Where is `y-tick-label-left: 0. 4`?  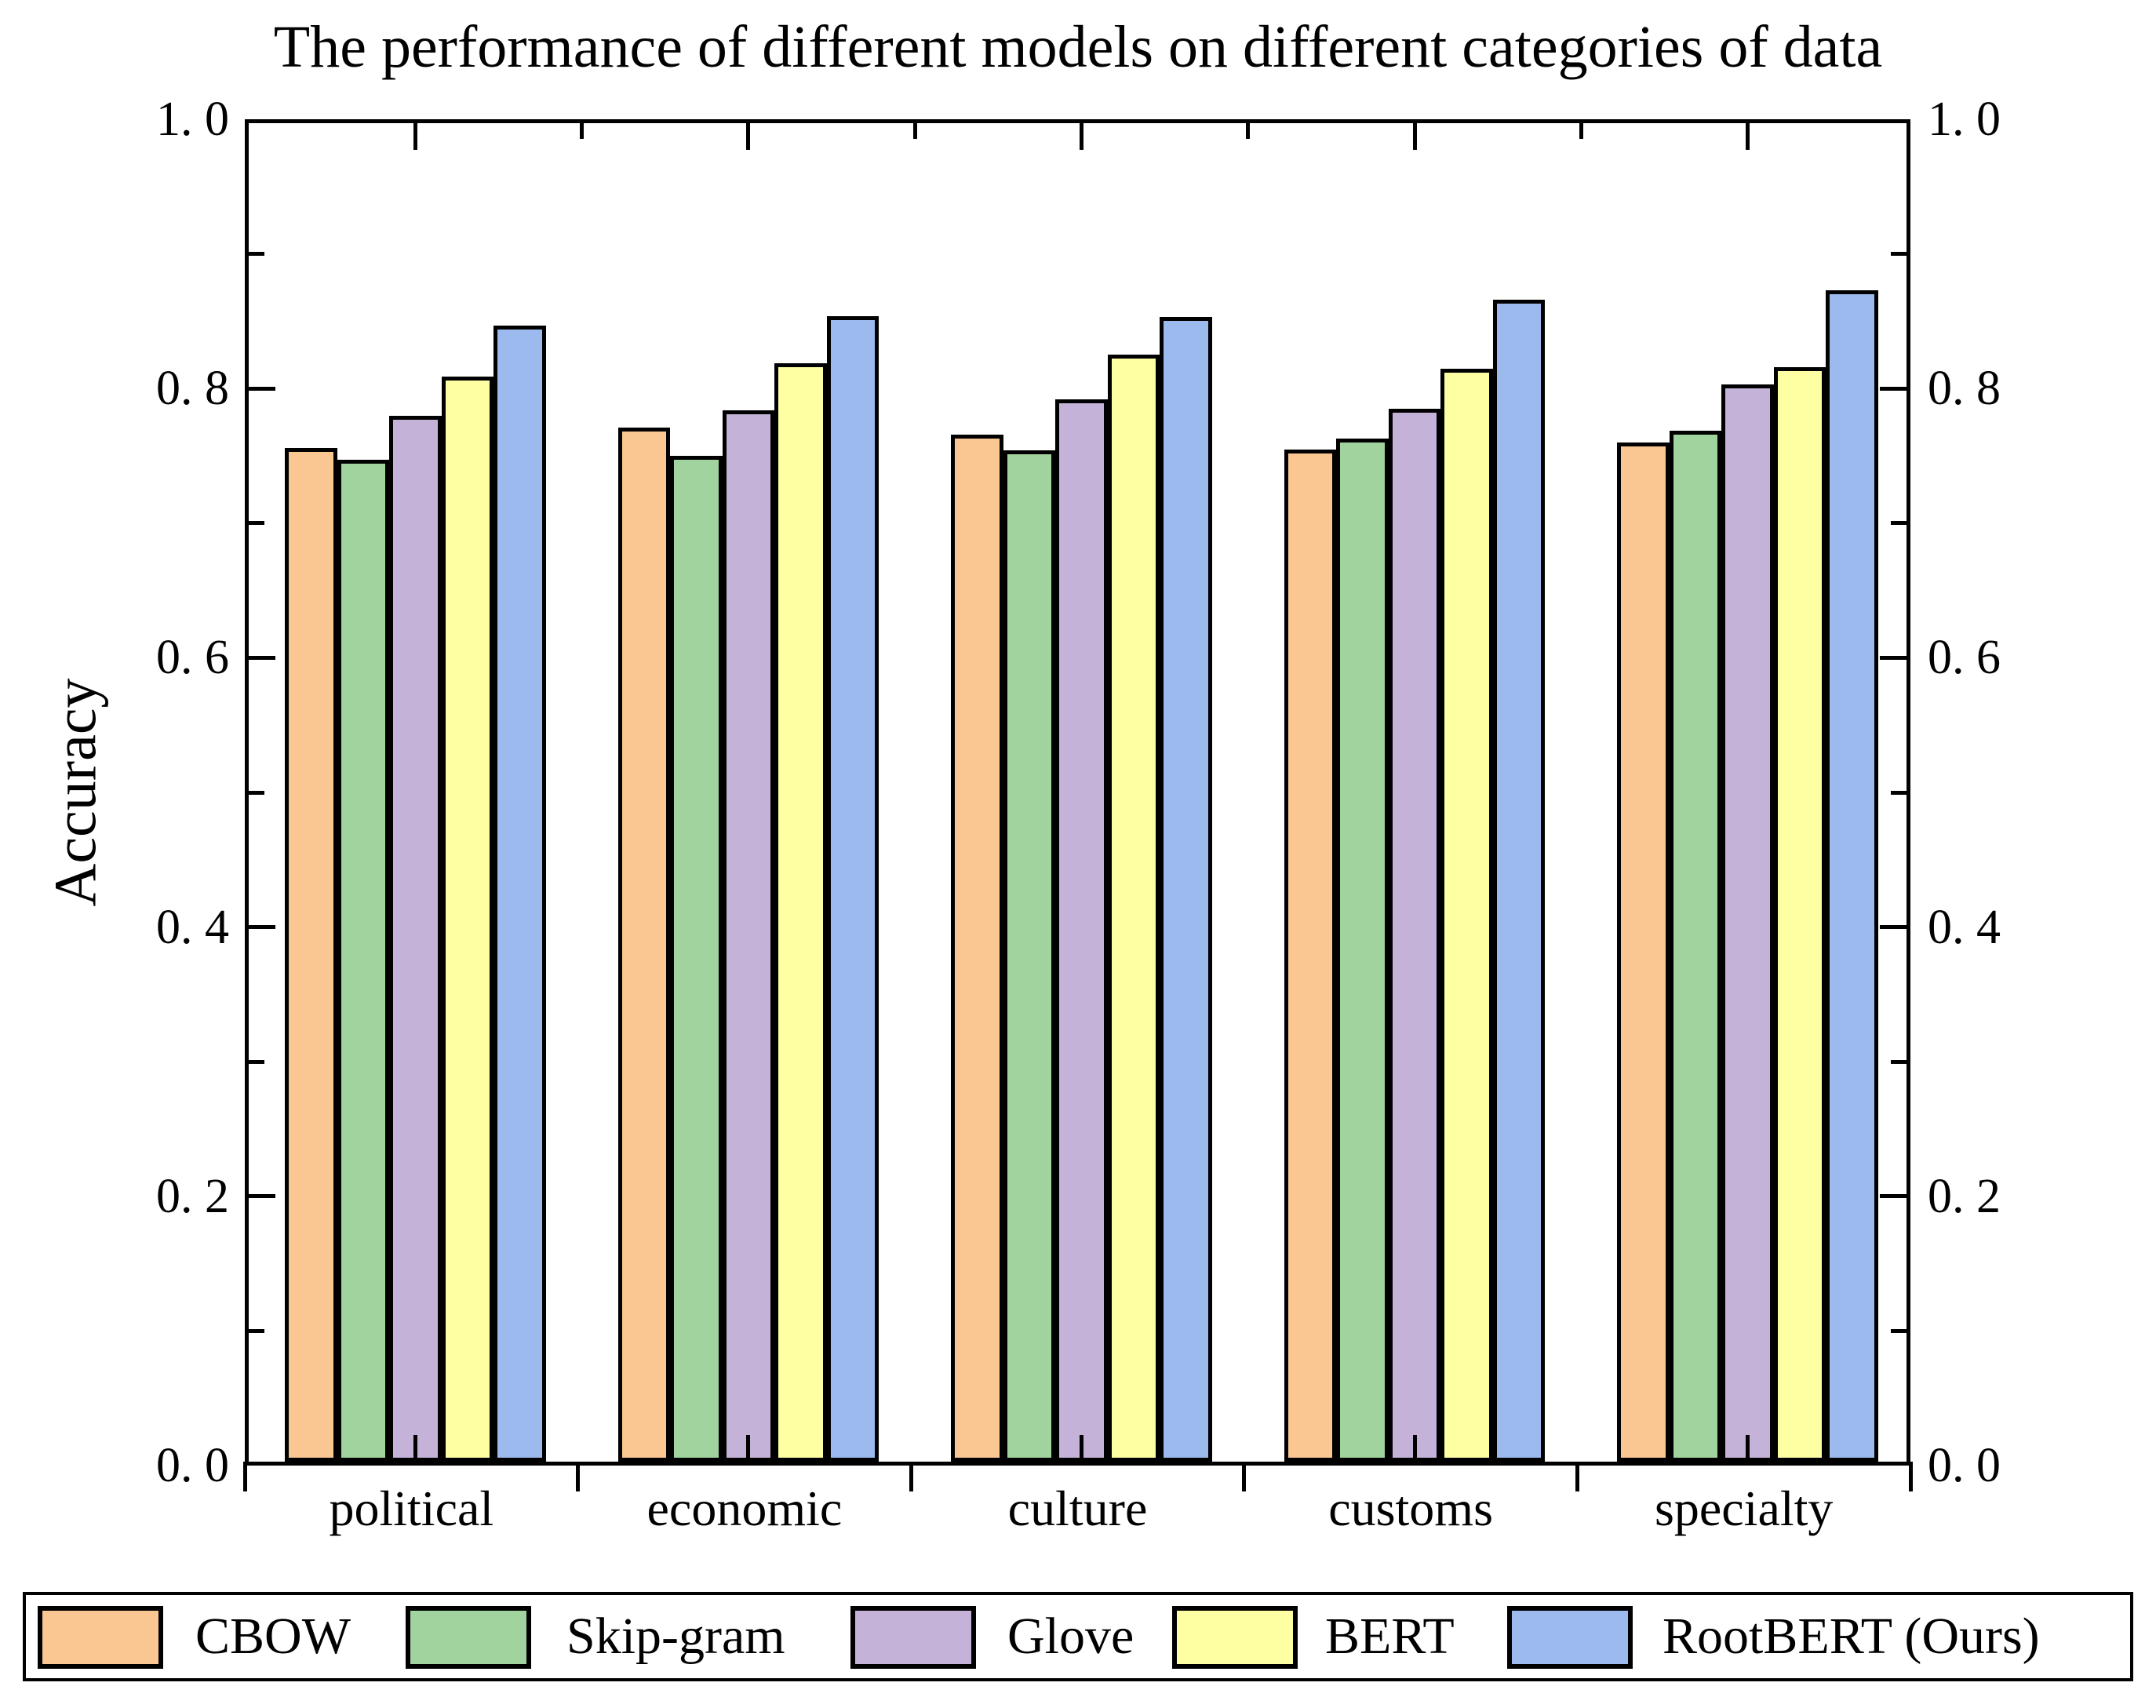
y-tick-label-left: 0. 4 is located at coordinates (192, 927).